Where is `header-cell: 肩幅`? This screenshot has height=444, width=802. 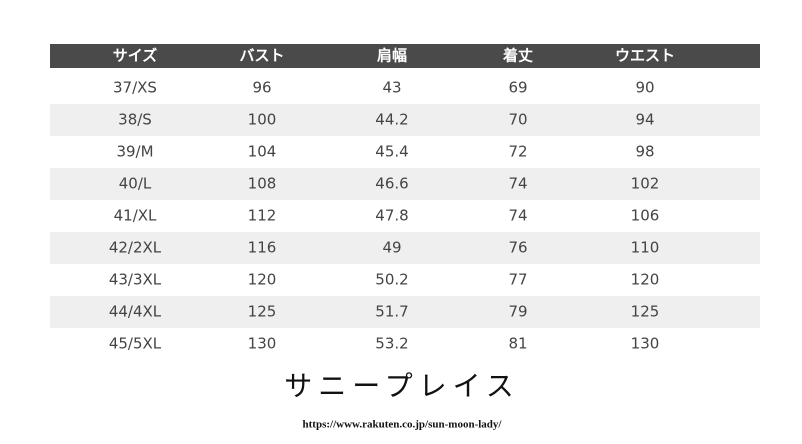
header-cell: 肩幅 is located at coordinates (392, 56).